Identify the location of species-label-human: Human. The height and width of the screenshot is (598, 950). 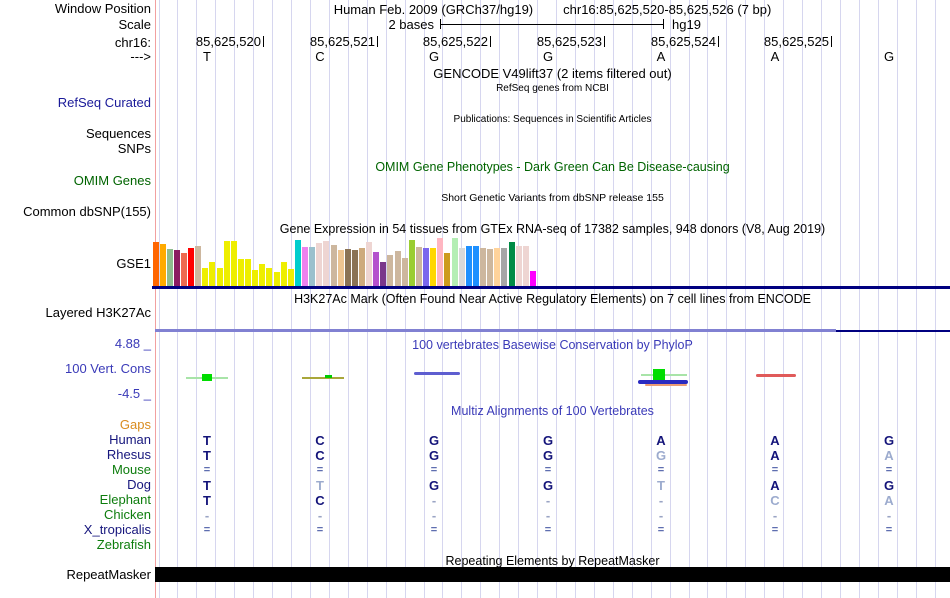
(130, 439).